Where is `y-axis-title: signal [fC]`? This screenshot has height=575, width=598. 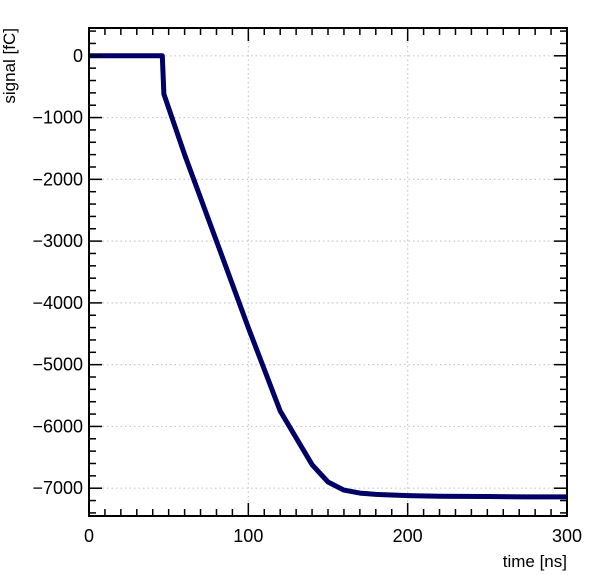 y-axis-title: signal [fC] is located at coordinates (9, 66).